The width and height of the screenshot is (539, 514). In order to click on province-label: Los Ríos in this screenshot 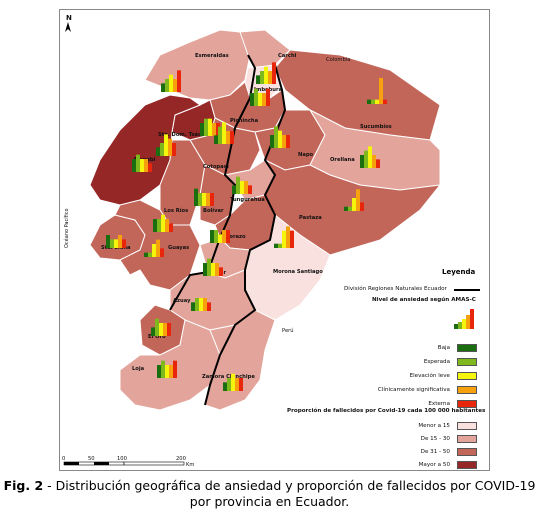, I will do `click(176, 210)`.